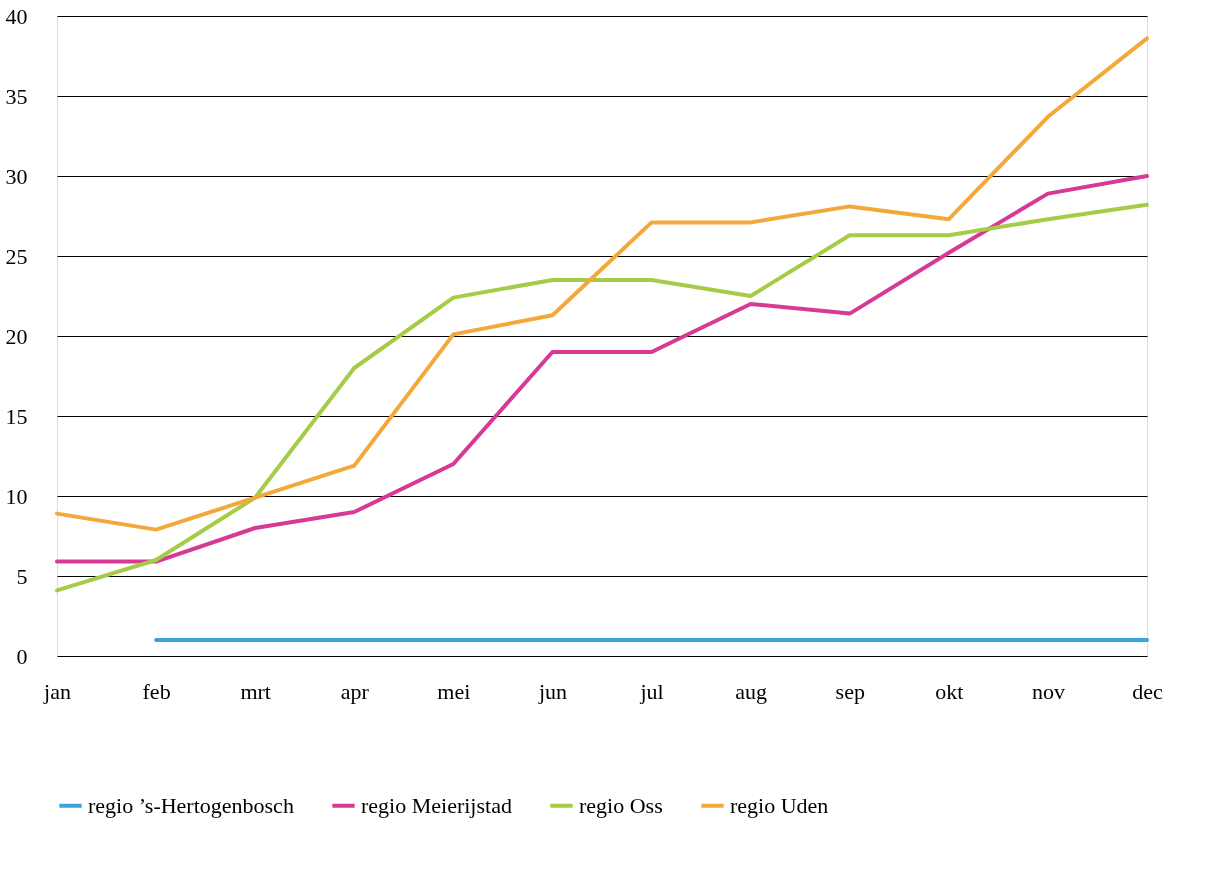 The height and width of the screenshot is (886, 1210). Describe the element at coordinates (355, 691) in the screenshot. I see `x-tick-label: apr` at that location.